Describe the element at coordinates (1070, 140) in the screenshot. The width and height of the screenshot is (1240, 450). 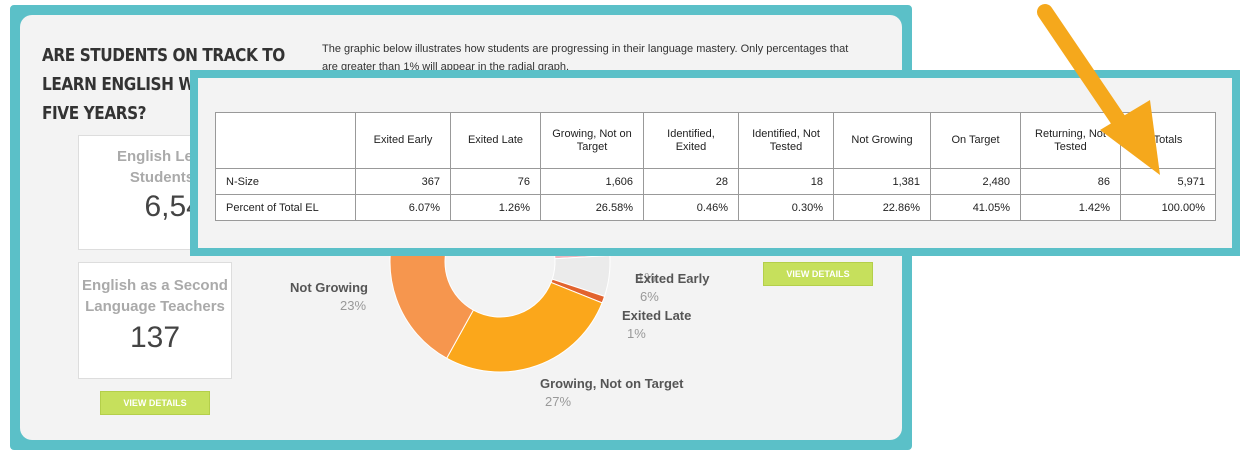
I see `table-cell: Returning, Not Tested` at that location.